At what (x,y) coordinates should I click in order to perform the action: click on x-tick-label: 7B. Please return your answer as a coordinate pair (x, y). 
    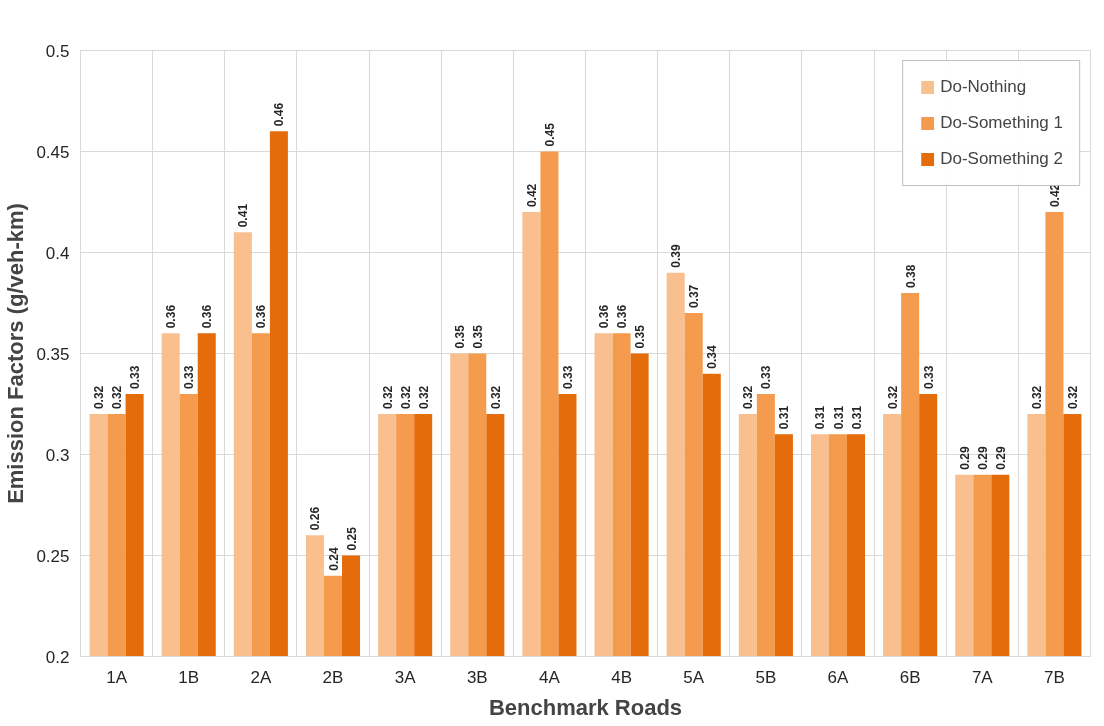
    Looking at the image, I should click on (1054, 677).